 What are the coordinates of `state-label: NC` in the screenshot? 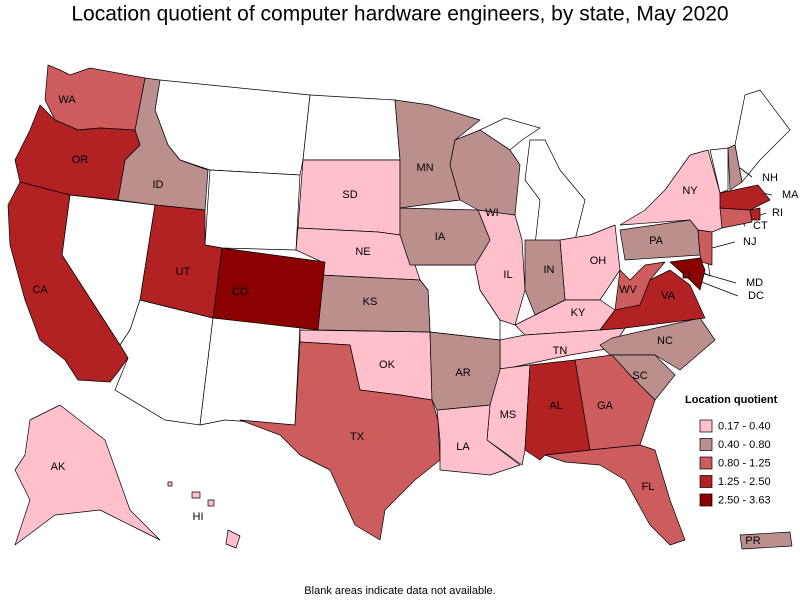 It's located at (665, 341).